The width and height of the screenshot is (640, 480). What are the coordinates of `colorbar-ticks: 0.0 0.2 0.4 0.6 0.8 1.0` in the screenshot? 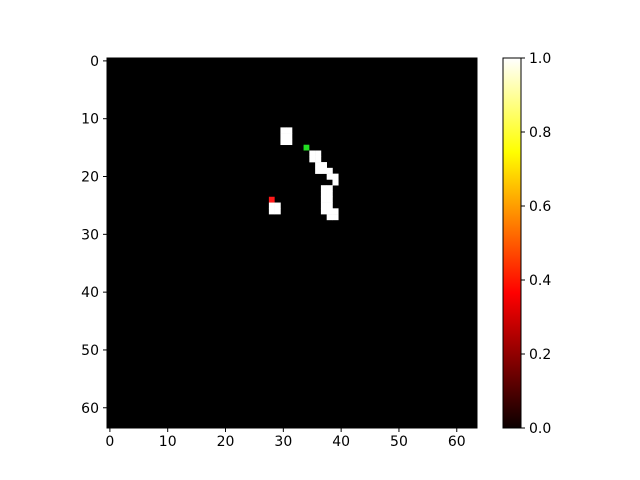 It's located at (536, 244).